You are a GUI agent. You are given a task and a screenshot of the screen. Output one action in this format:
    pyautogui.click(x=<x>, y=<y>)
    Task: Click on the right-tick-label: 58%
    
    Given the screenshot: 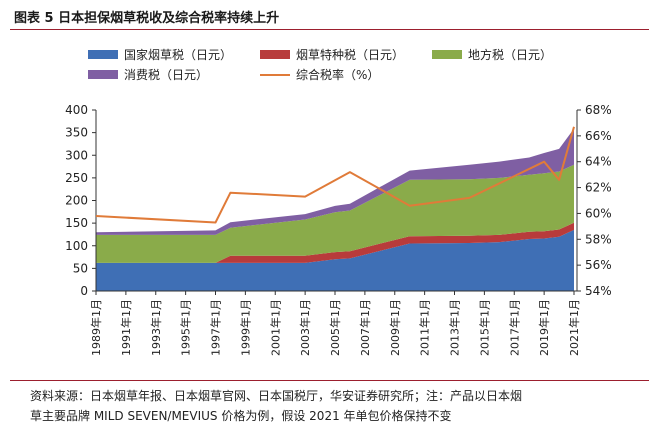 What is the action you would take?
    pyautogui.click(x=598, y=239)
    